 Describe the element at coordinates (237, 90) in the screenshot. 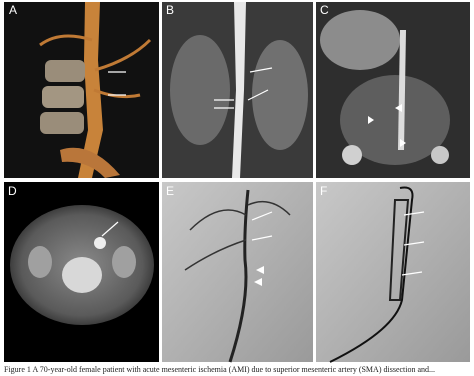

I see `panel-b: B` at that location.